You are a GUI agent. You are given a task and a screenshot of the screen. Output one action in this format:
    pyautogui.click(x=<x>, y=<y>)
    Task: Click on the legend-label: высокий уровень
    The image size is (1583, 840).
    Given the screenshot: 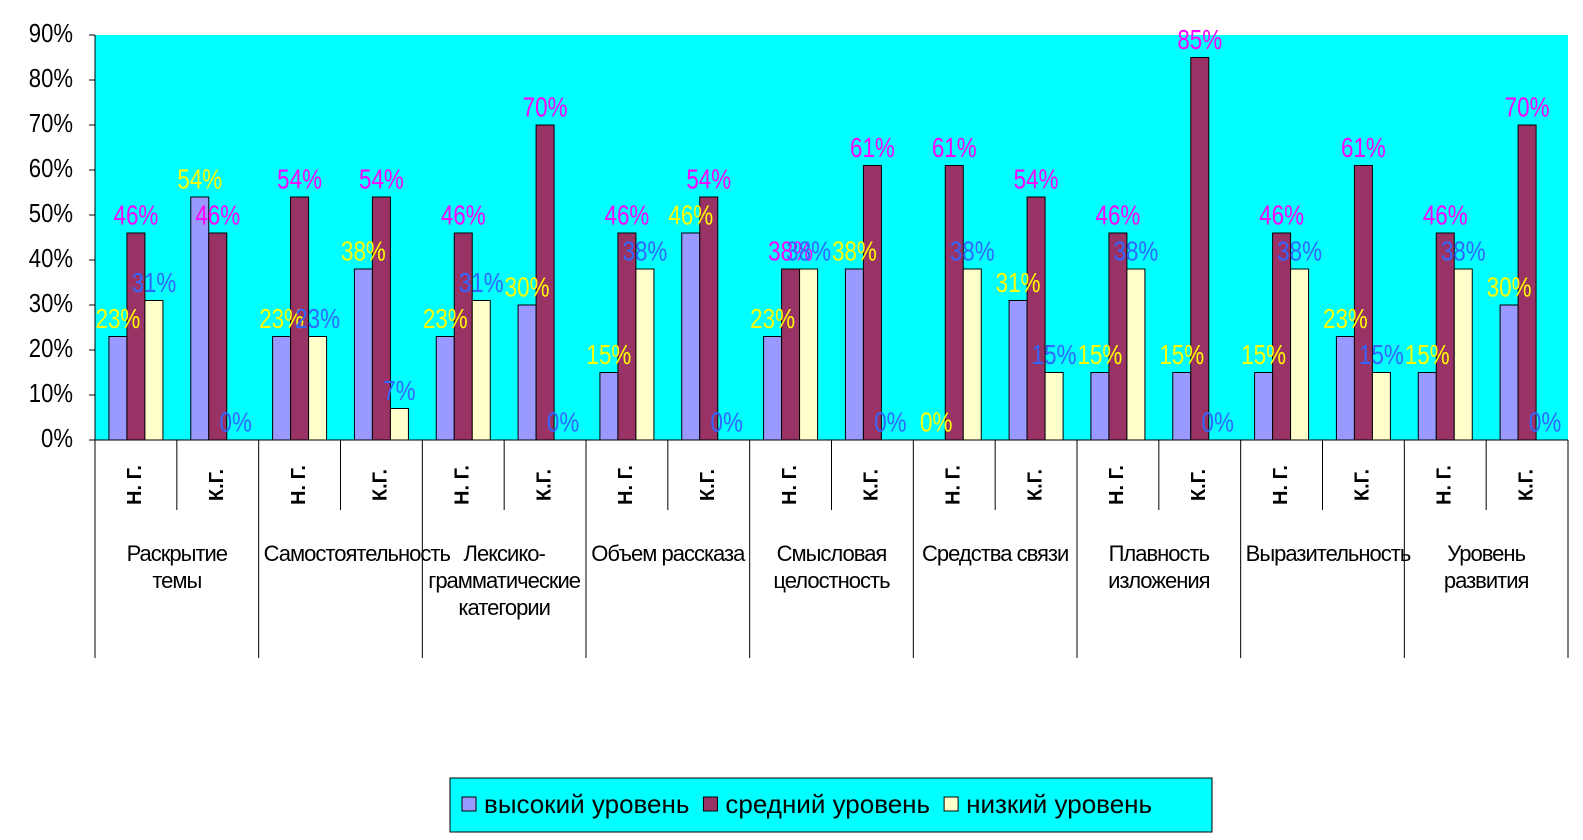 What is the action you would take?
    pyautogui.click(x=586, y=804)
    